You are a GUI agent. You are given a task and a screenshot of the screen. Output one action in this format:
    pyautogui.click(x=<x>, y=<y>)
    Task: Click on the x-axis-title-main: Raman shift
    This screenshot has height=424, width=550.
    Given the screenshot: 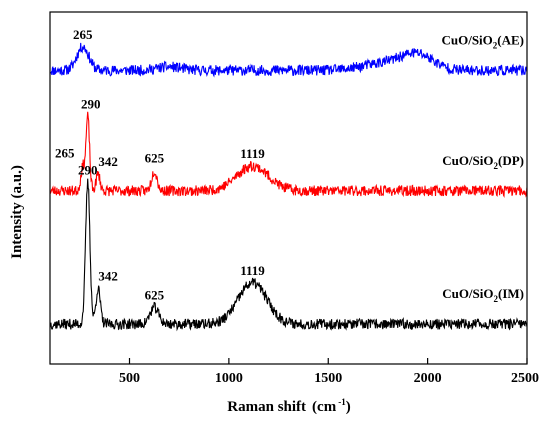 What is the action you would take?
    pyautogui.click(x=266, y=407)
    